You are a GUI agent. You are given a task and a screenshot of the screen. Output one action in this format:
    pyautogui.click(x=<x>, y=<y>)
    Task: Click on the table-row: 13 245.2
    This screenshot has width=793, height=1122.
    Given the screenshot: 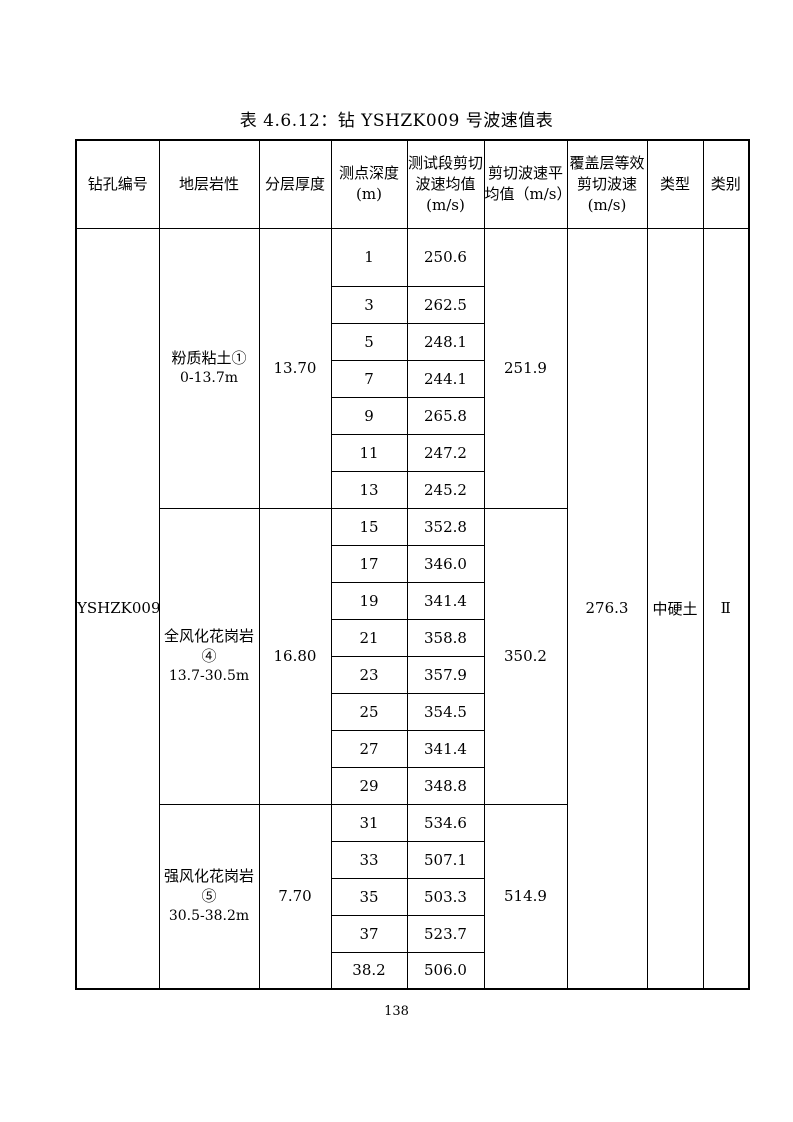 What is the action you would take?
    pyautogui.click(x=412, y=489)
    